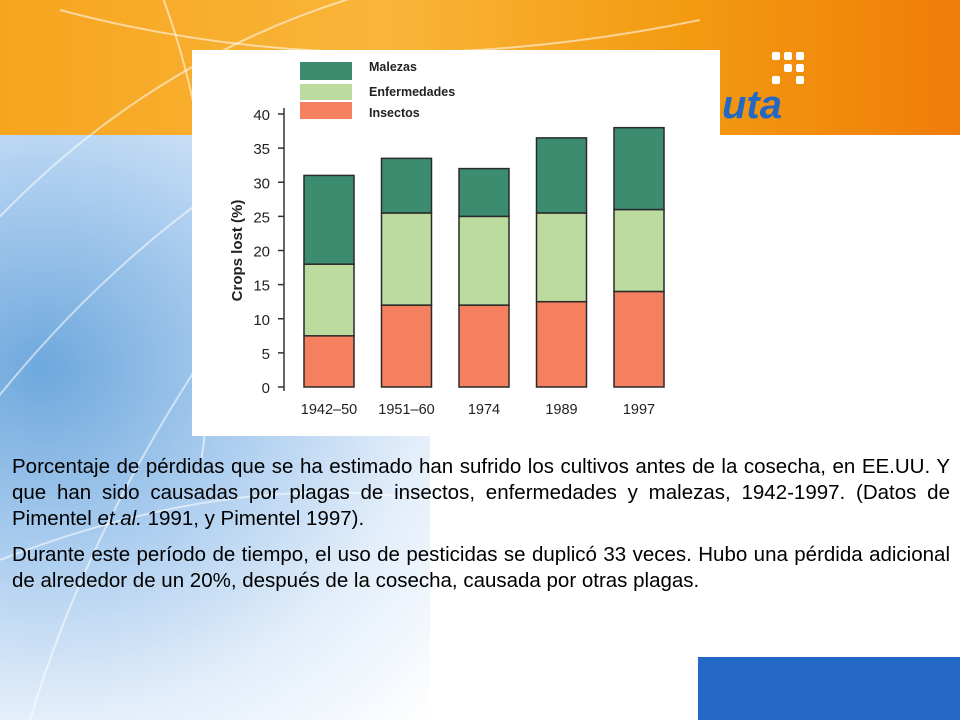 The width and height of the screenshot is (960, 720). Describe the element at coordinates (329, 410) in the screenshot. I see `x-tick-label-0: 1942–50` at that location.